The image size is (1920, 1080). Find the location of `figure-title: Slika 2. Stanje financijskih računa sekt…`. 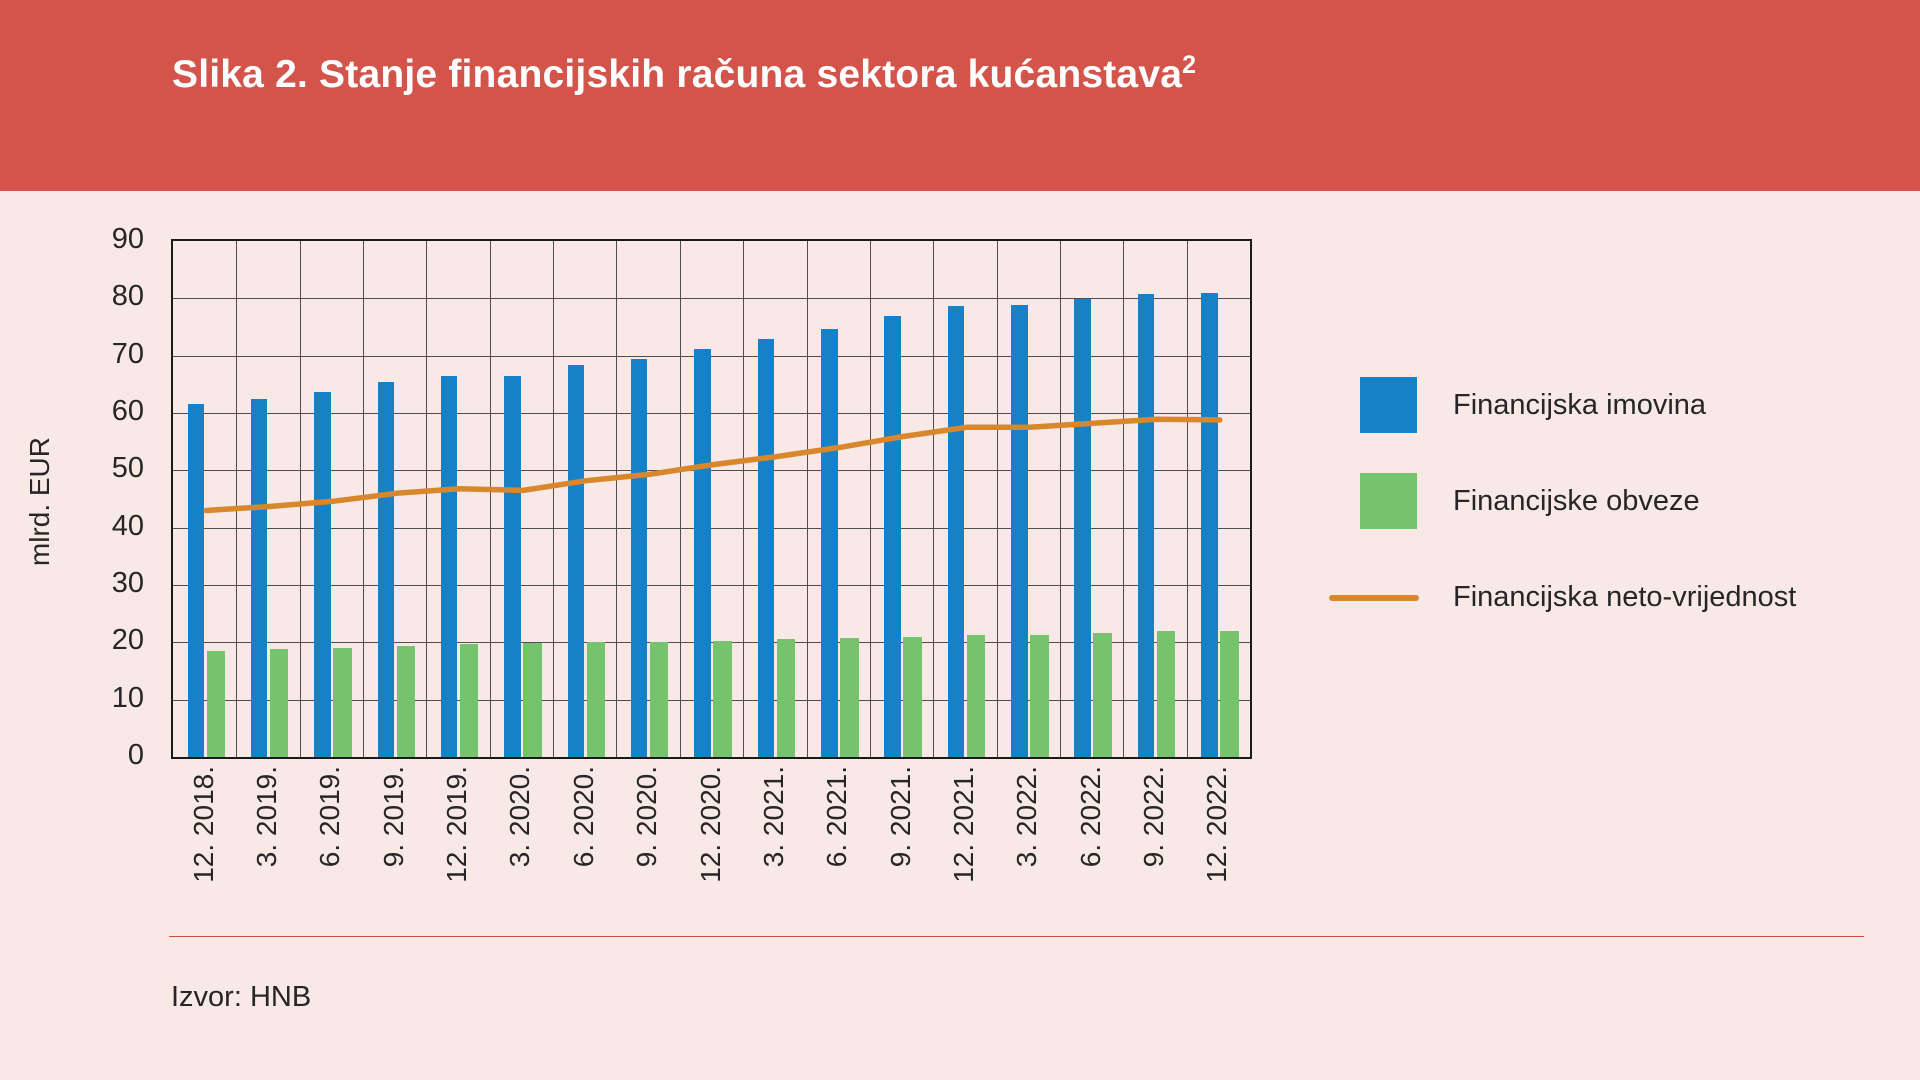

figure-title: Slika 2. Stanje financijskih računa sekt… is located at coordinates (684, 75).